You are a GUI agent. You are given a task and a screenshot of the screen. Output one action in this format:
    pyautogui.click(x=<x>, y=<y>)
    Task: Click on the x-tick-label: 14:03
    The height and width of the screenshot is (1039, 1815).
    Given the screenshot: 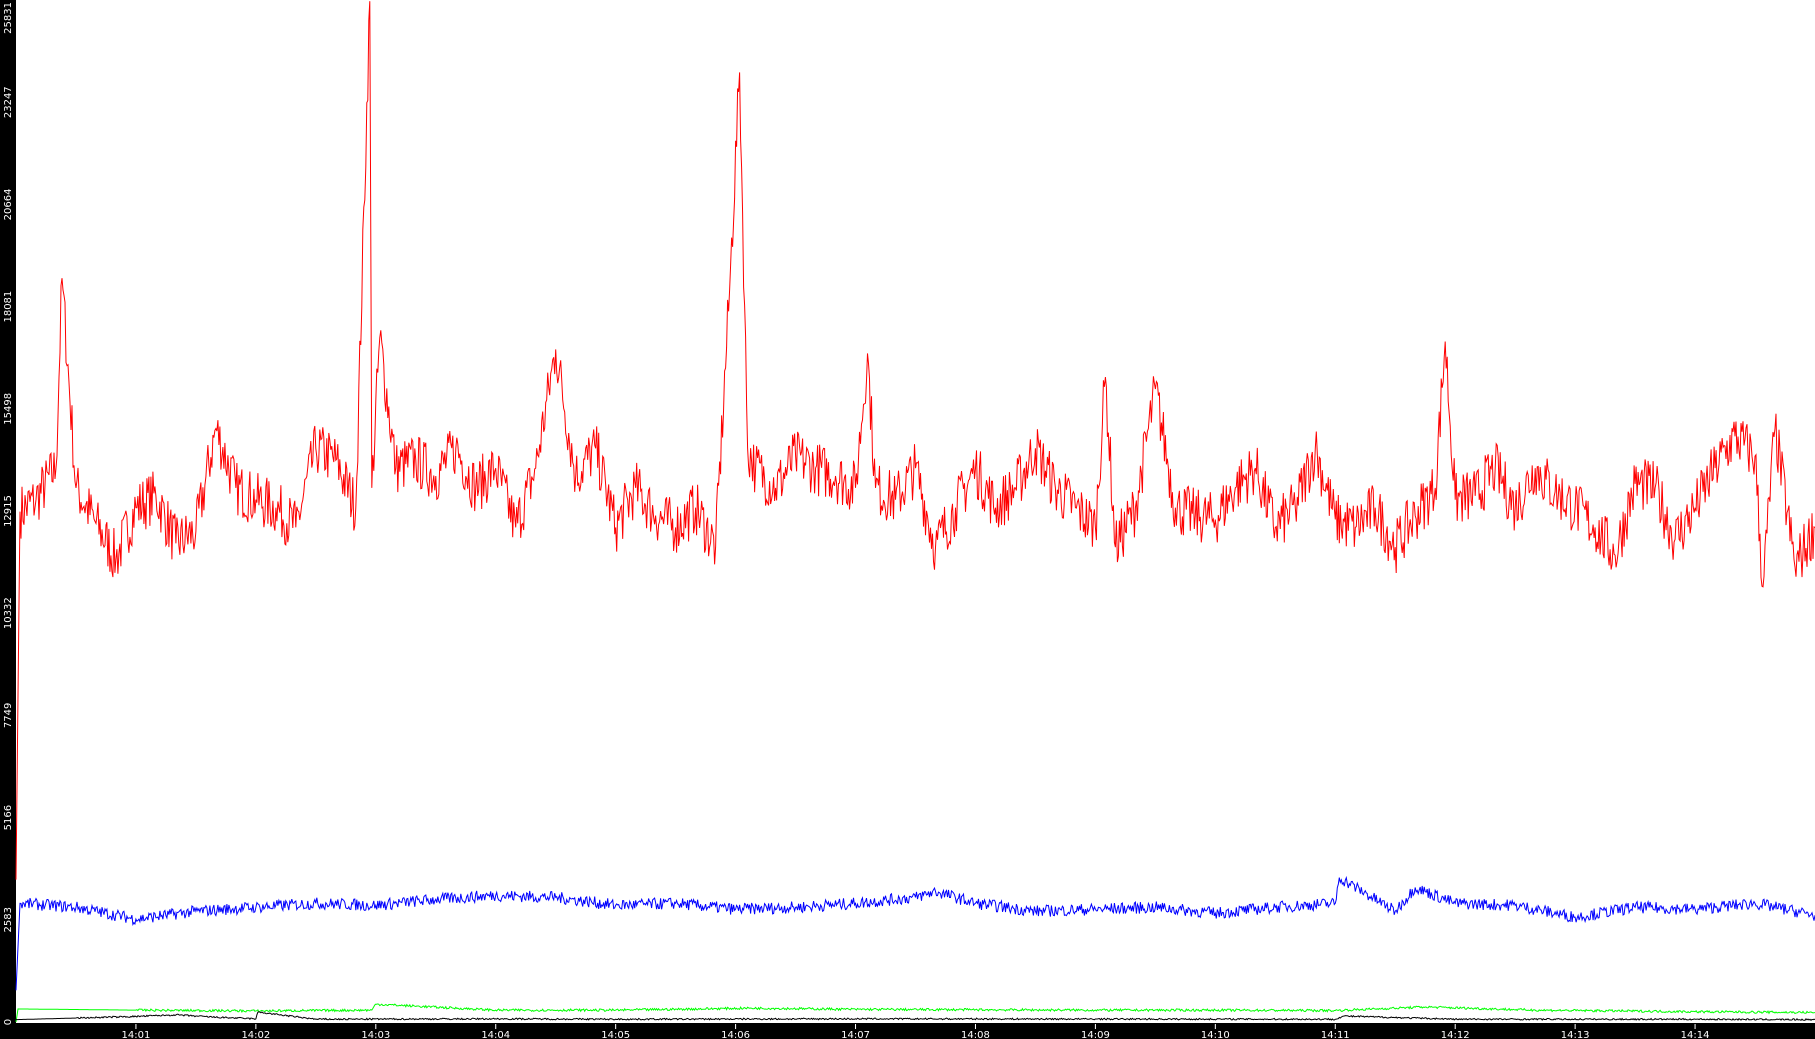 What is the action you would take?
    pyautogui.click(x=375, y=1034)
    